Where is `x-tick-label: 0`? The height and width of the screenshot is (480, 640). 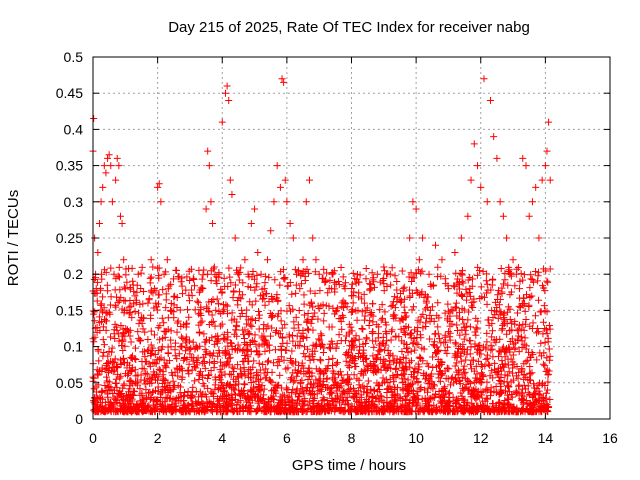 x-tick-label: 0 is located at coordinates (93, 438).